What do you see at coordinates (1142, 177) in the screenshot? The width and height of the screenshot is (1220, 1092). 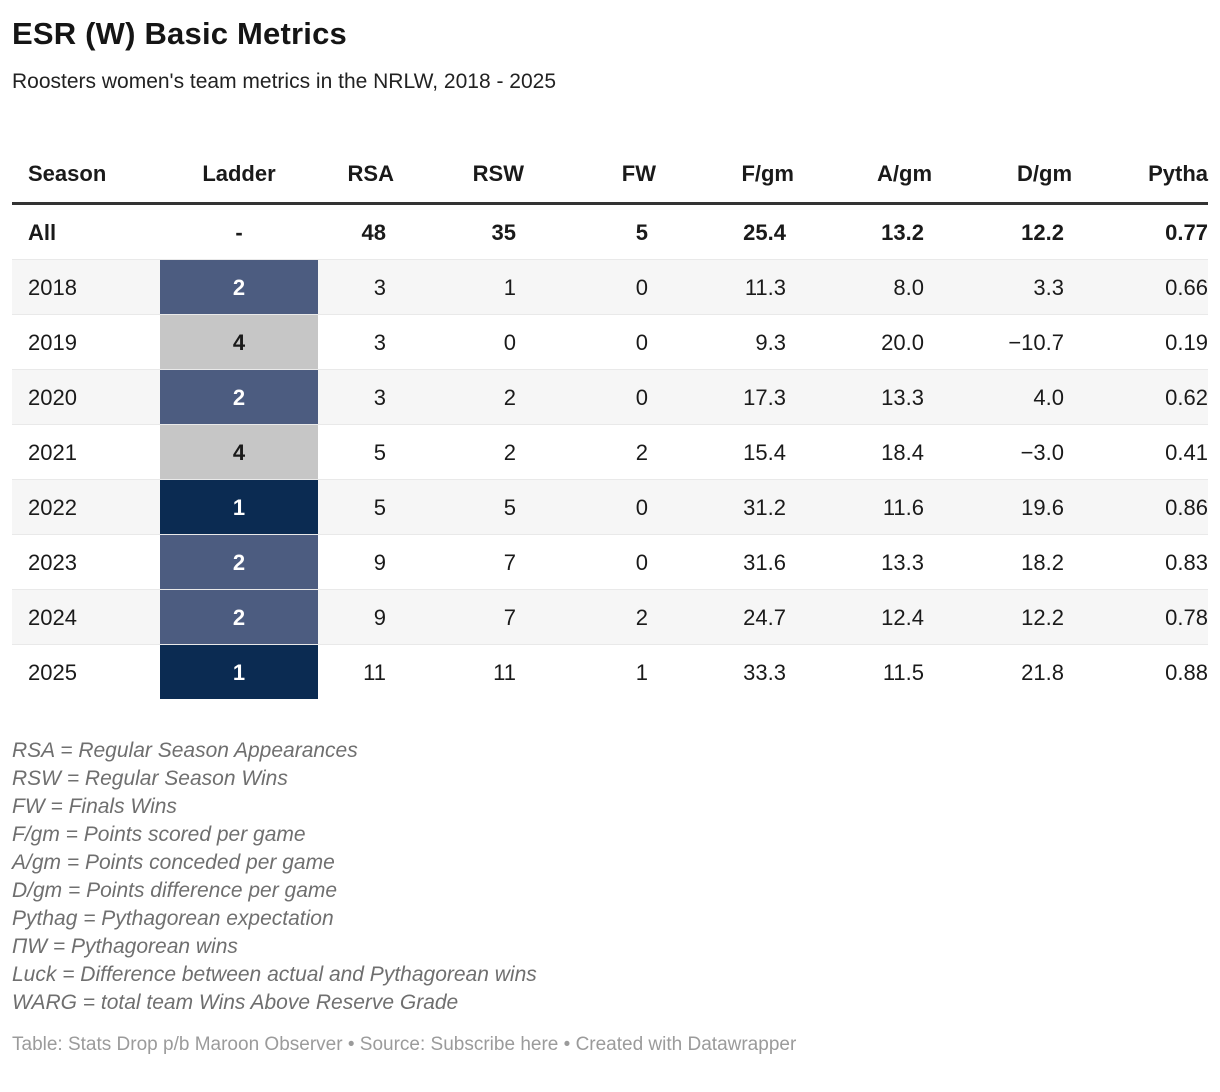 I see `column-header-pytha: Pytha` at bounding box center [1142, 177].